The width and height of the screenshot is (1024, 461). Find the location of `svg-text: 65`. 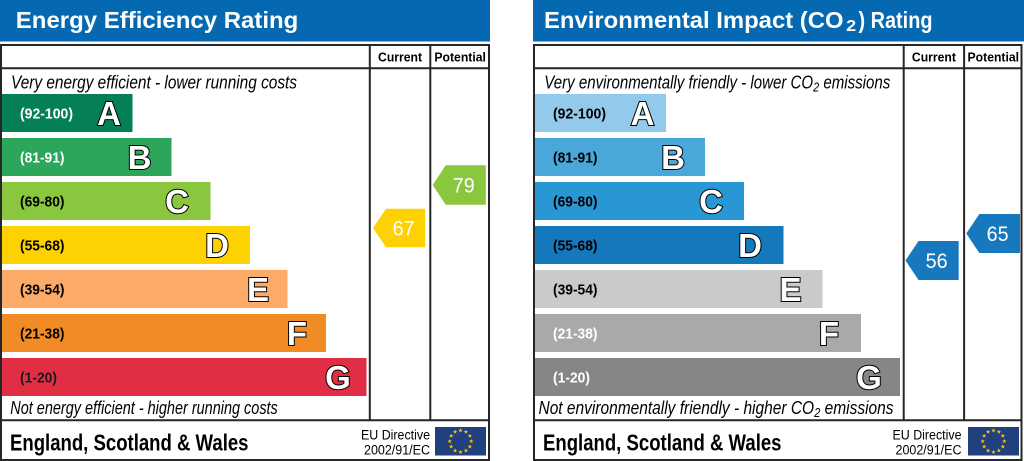

svg-text: 65 is located at coordinates (998, 234).